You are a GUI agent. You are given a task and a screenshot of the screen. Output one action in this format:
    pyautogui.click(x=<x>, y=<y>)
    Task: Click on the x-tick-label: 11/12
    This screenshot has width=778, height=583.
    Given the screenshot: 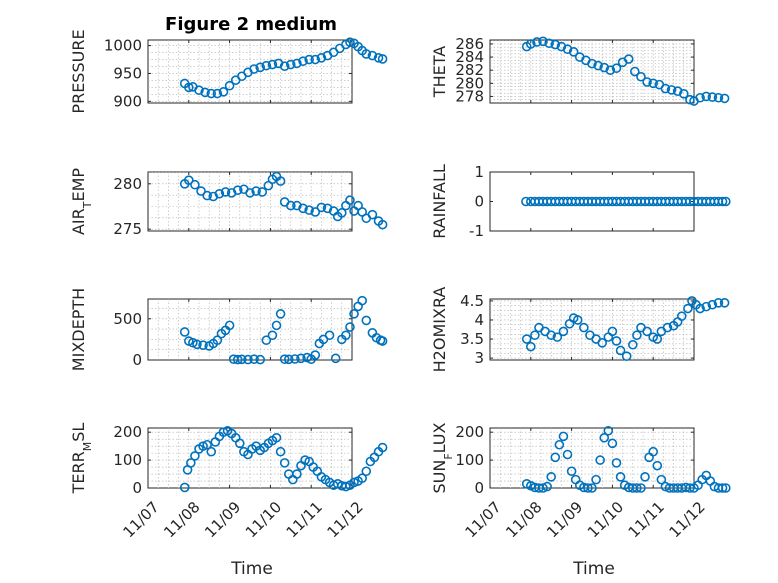 What is the action you would take?
    pyautogui.click(x=686, y=519)
    